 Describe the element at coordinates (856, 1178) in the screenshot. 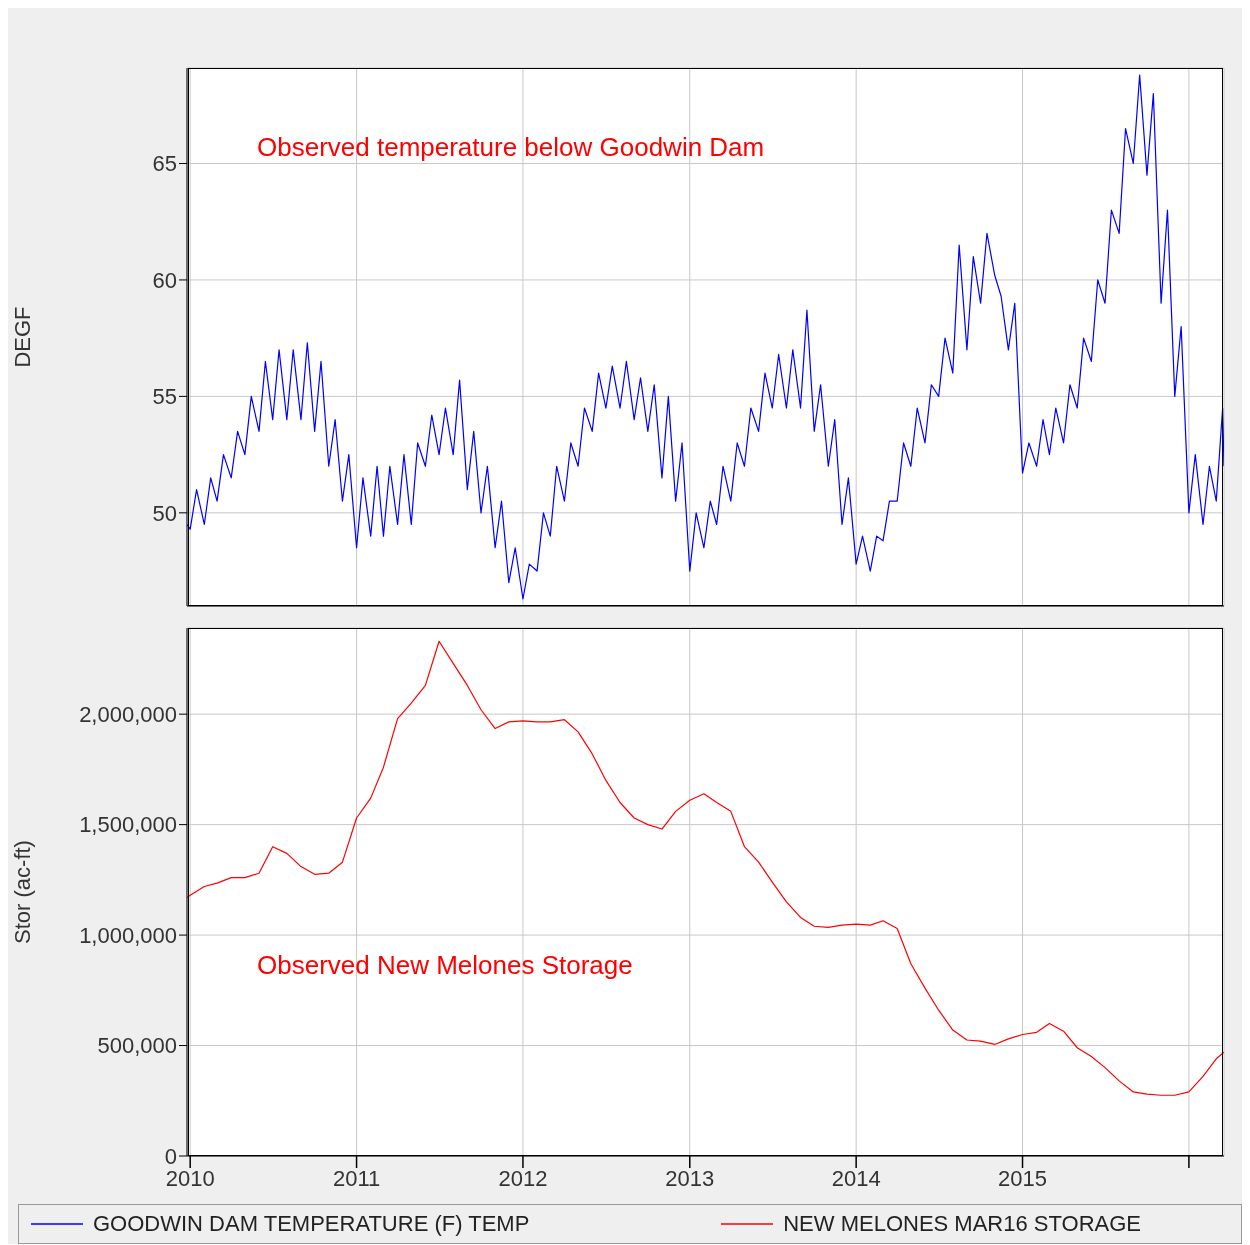

I see `x-tick-label: 2014` at that location.